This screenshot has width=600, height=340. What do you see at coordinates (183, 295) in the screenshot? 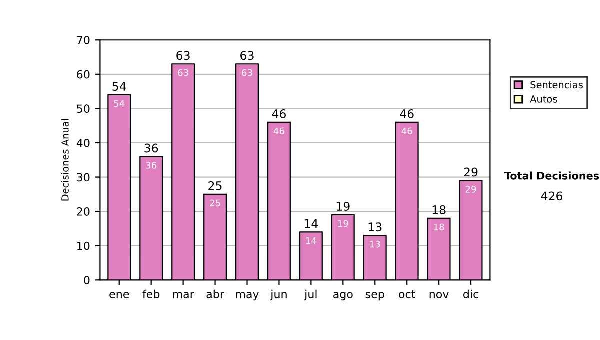
I see `x-tick-label: mar` at bounding box center [183, 295].